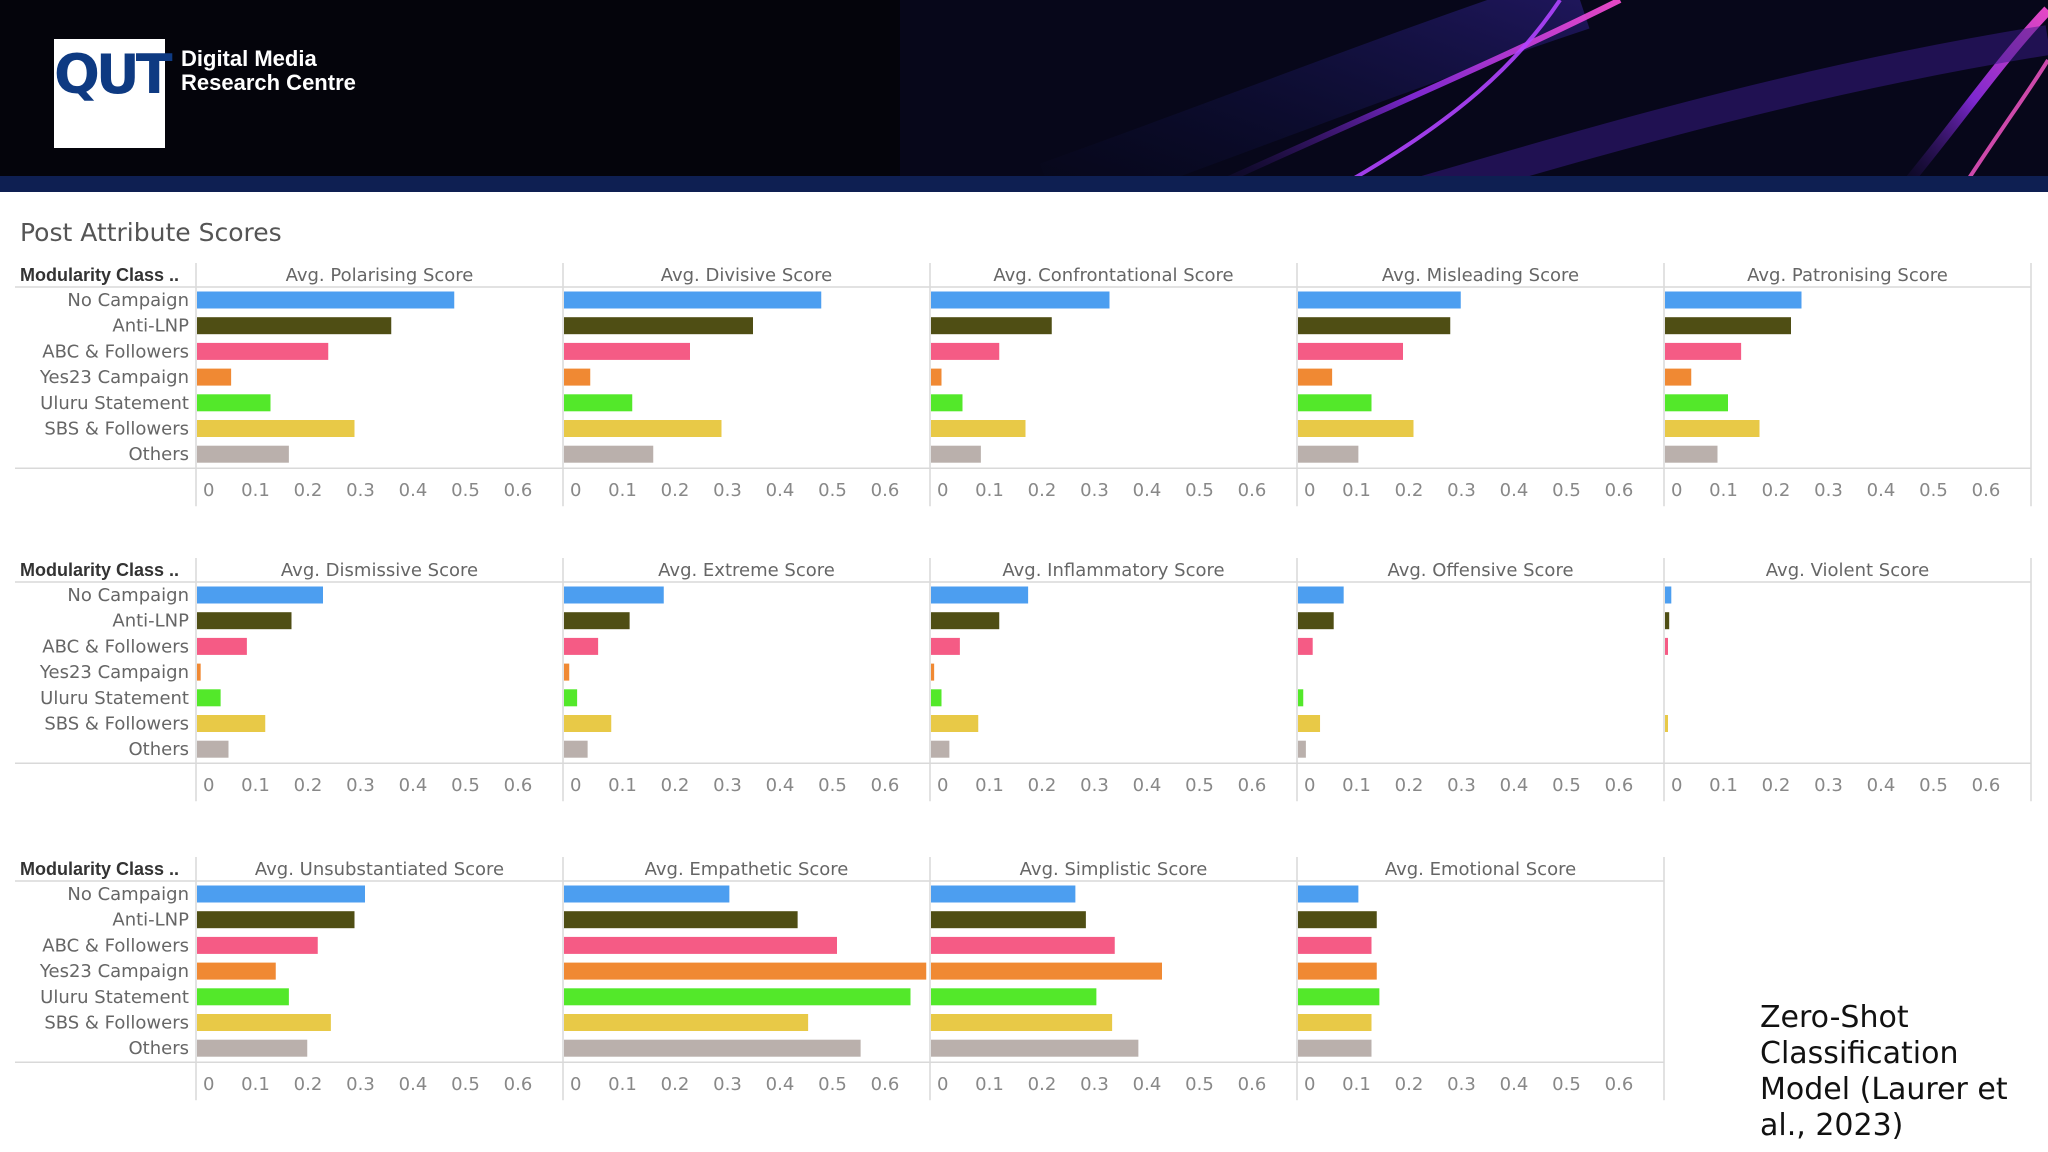  Describe the element at coordinates (249, 58) in the screenshot. I see `org-name-line1: Digital Media` at that location.